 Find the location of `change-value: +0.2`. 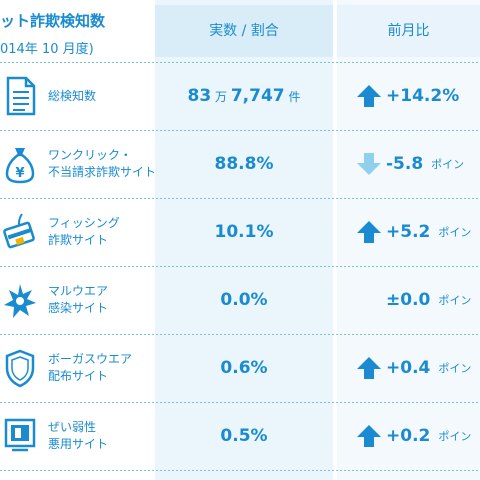

change-value: +0.2 is located at coordinates (408, 436).